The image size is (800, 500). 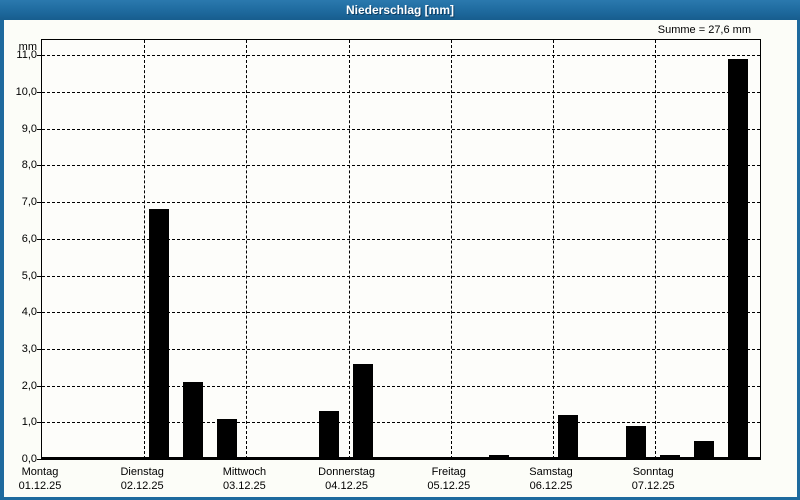 What do you see at coordinates (347, 479) in the screenshot?
I see `x-axis-day-label: Donnerstag 04.12.25` at bounding box center [347, 479].